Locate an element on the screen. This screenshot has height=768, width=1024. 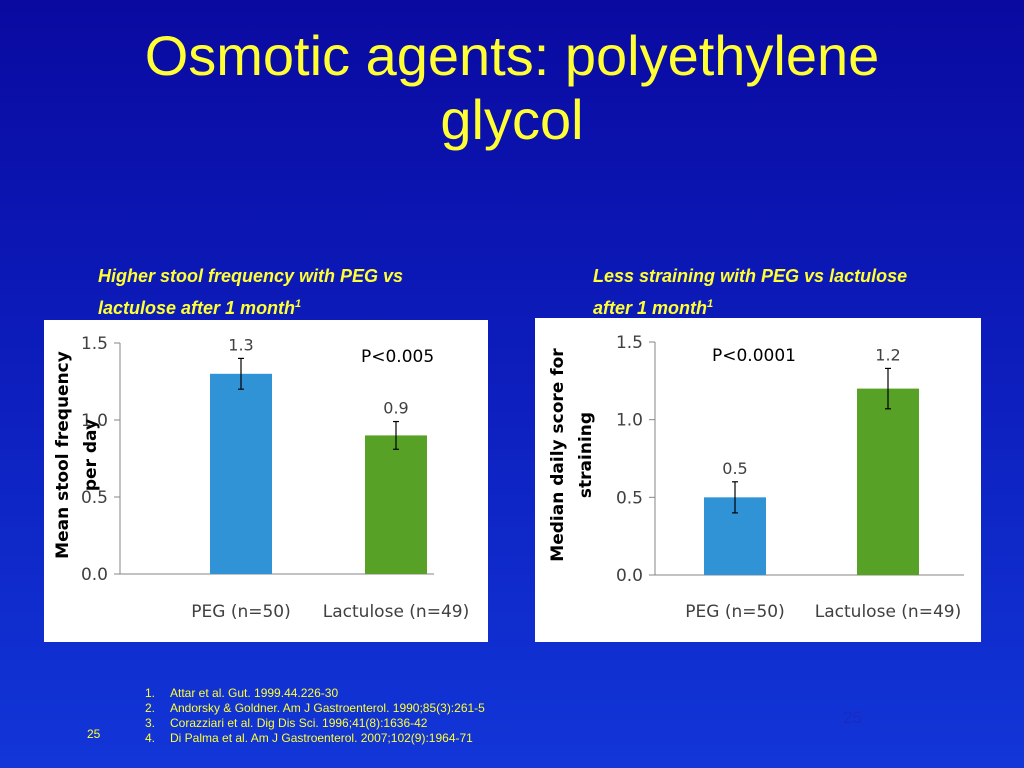
chart2-caption-line2: after 1 month is located at coordinates (650, 308).